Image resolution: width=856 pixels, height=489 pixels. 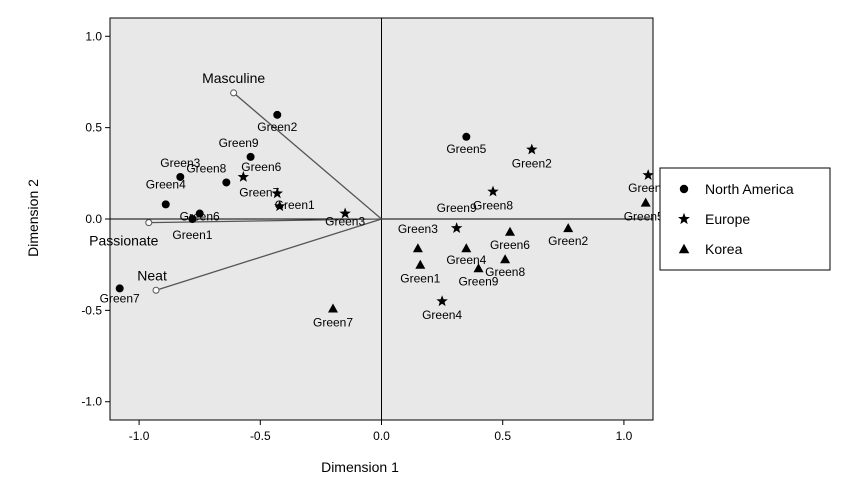 I want to click on legend-marker-north-america, so click(x=684, y=189).